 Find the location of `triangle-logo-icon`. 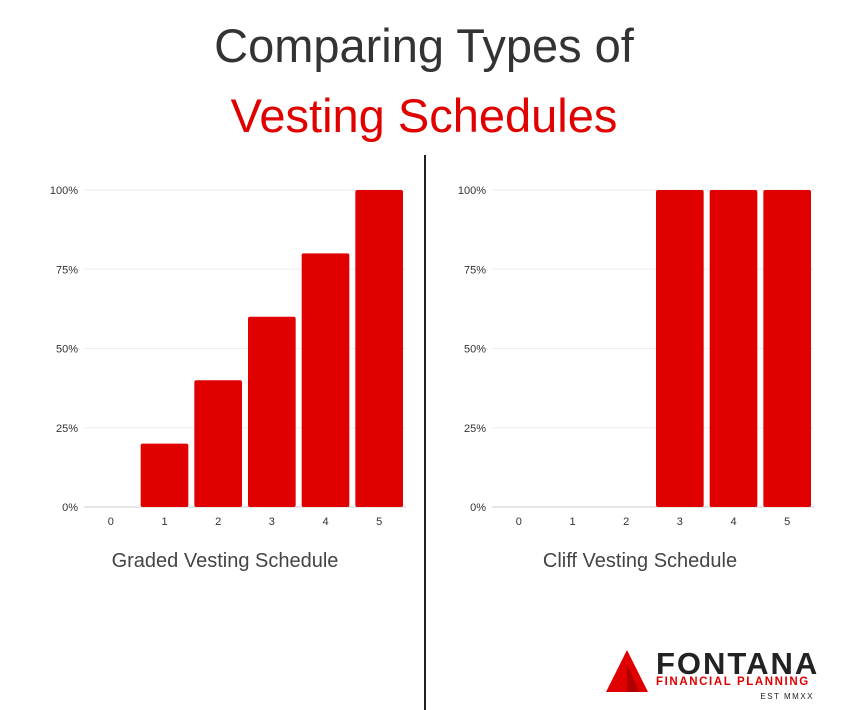

triangle-logo-icon is located at coordinates (627, 671).